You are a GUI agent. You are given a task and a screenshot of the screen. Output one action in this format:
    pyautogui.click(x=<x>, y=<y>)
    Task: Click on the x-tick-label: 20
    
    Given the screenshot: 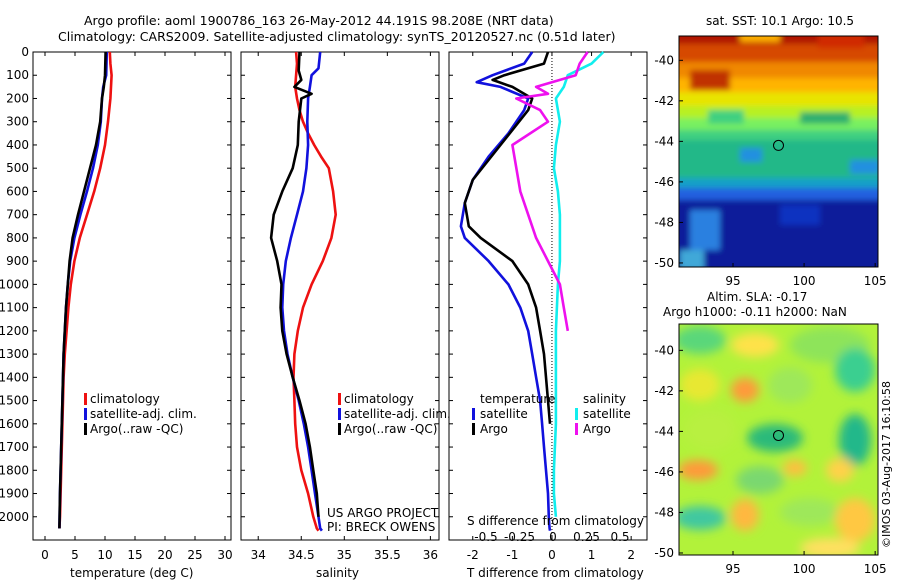 What is the action you would take?
    pyautogui.click(x=164, y=555)
    